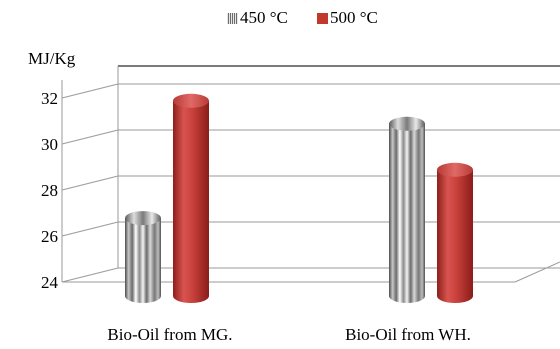  Describe the element at coordinates (169, 334) in the screenshot. I see `category-label: Bio-Oil from MG.` at that location.